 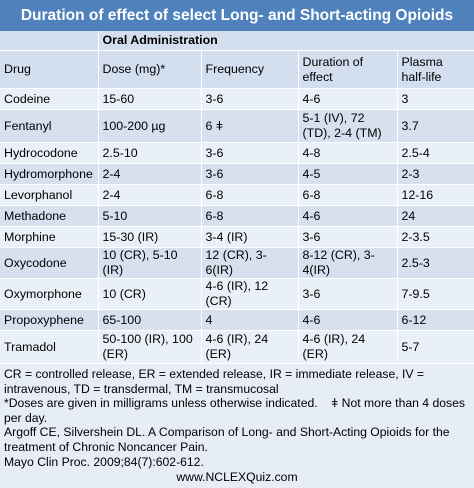 I want to click on cell-duration: 4-5, so click(x=348, y=174).